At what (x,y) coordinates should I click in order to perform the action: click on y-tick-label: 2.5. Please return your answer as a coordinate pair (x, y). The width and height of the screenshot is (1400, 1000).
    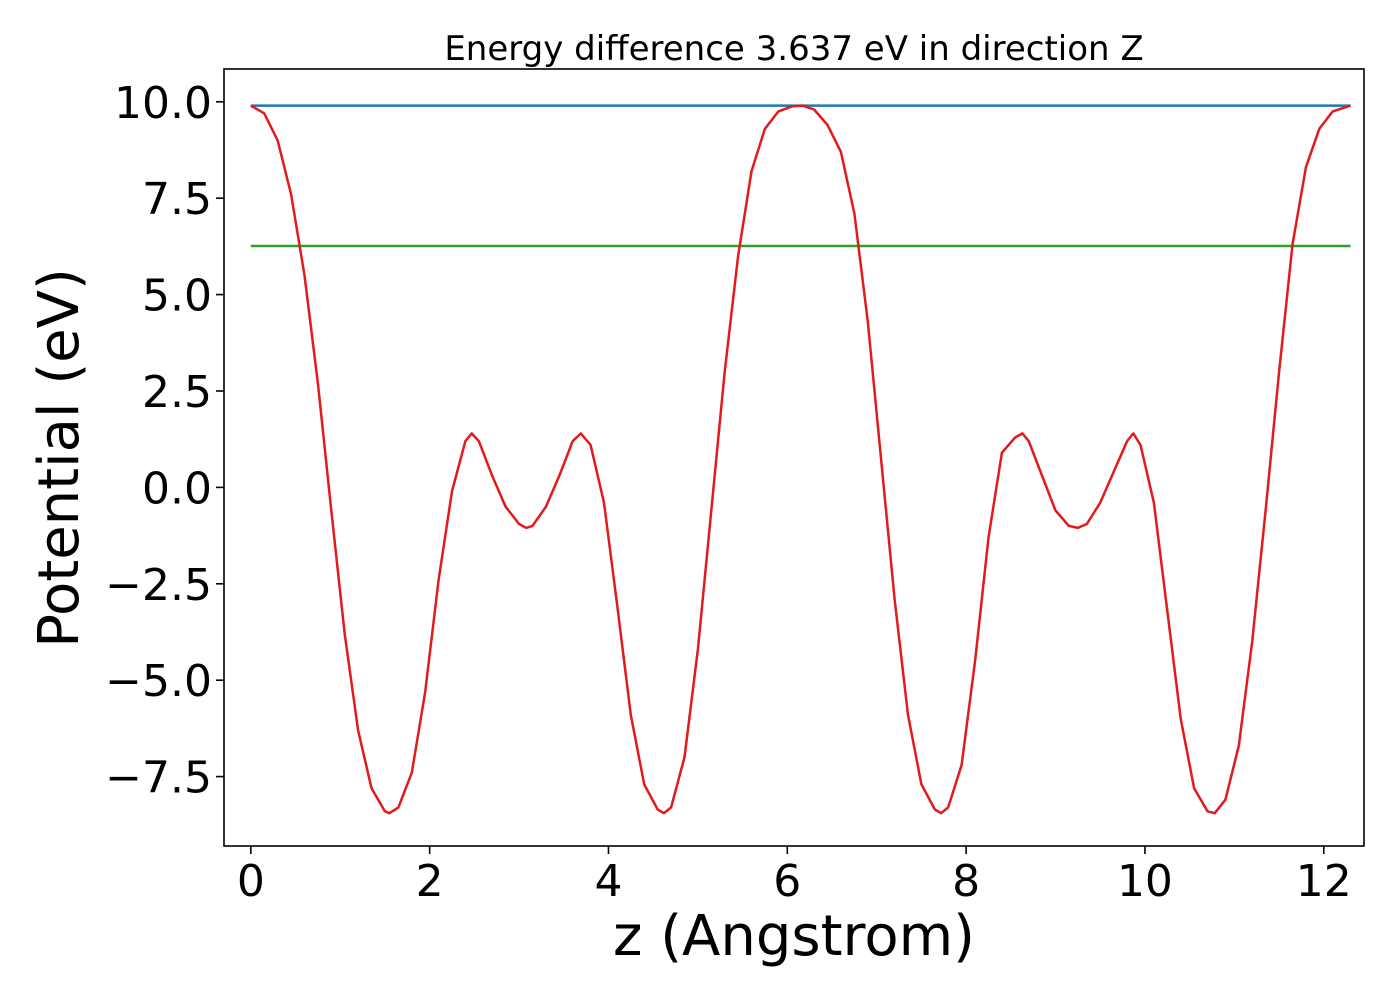
    Looking at the image, I should click on (177, 392).